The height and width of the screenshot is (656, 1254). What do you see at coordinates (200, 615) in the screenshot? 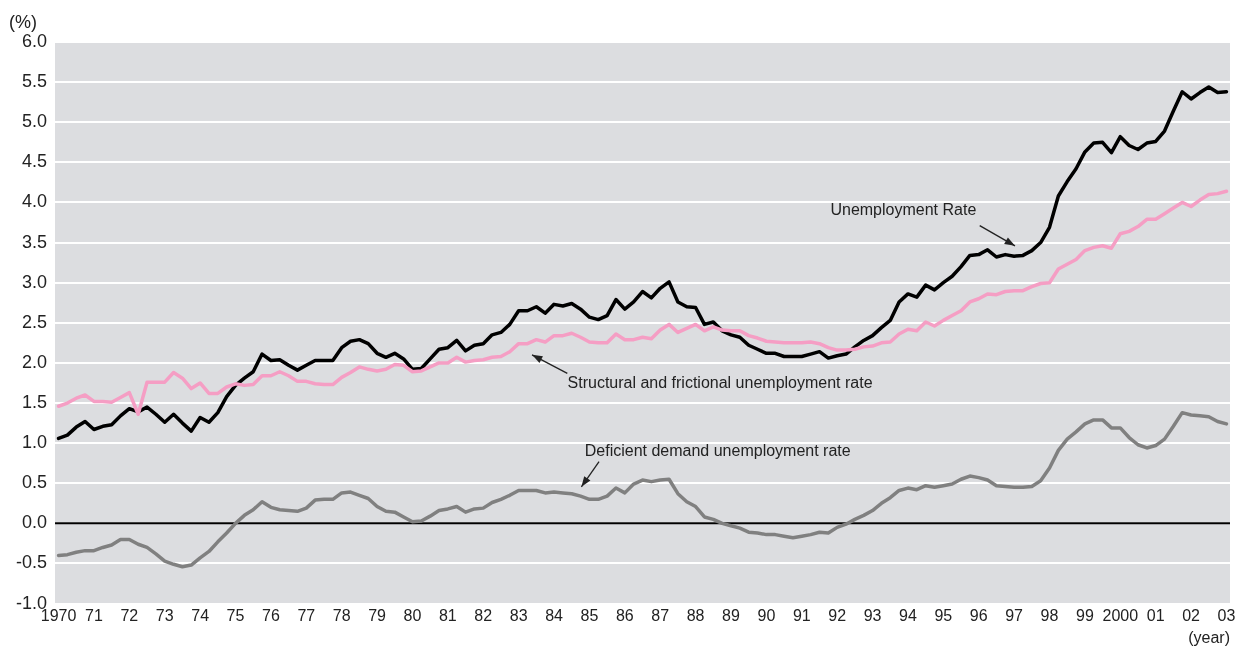
I see `x-tick-label: 74` at bounding box center [200, 615].